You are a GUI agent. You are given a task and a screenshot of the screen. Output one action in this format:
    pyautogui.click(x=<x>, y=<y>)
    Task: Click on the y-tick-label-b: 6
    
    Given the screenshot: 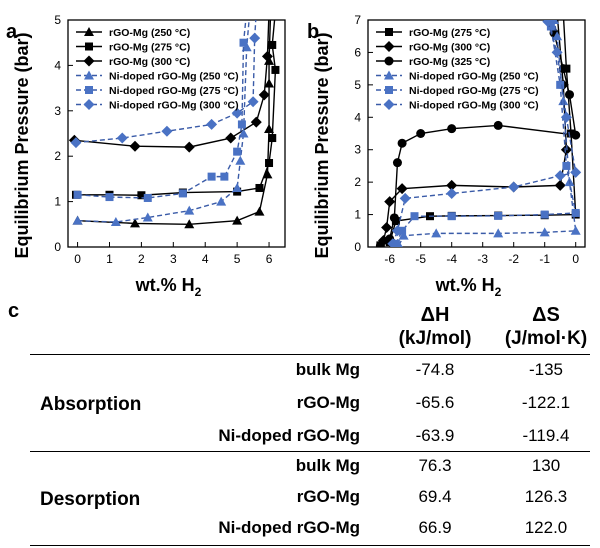 What is the action you would take?
    pyautogui.click(x=357, y=52)
    